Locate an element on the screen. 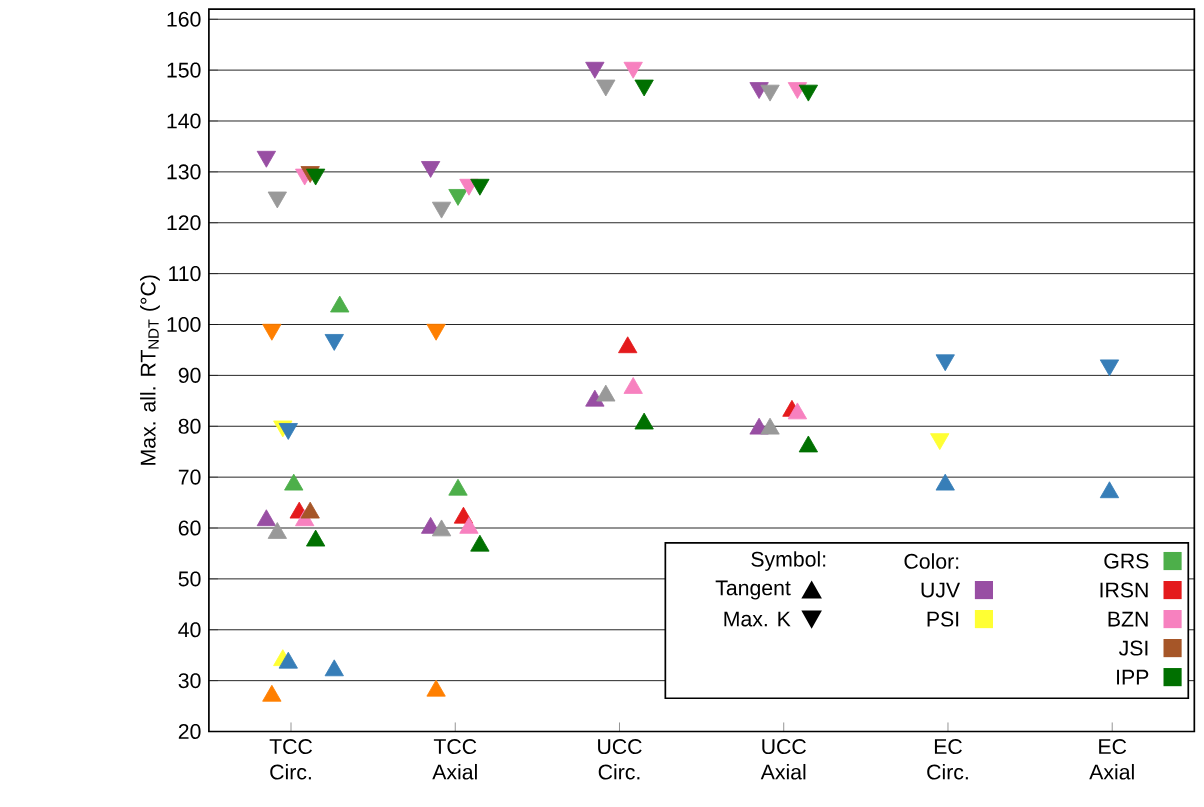 The image size is (1204, 807). y-tick-label: 60 is located at coordinates (189, 528).